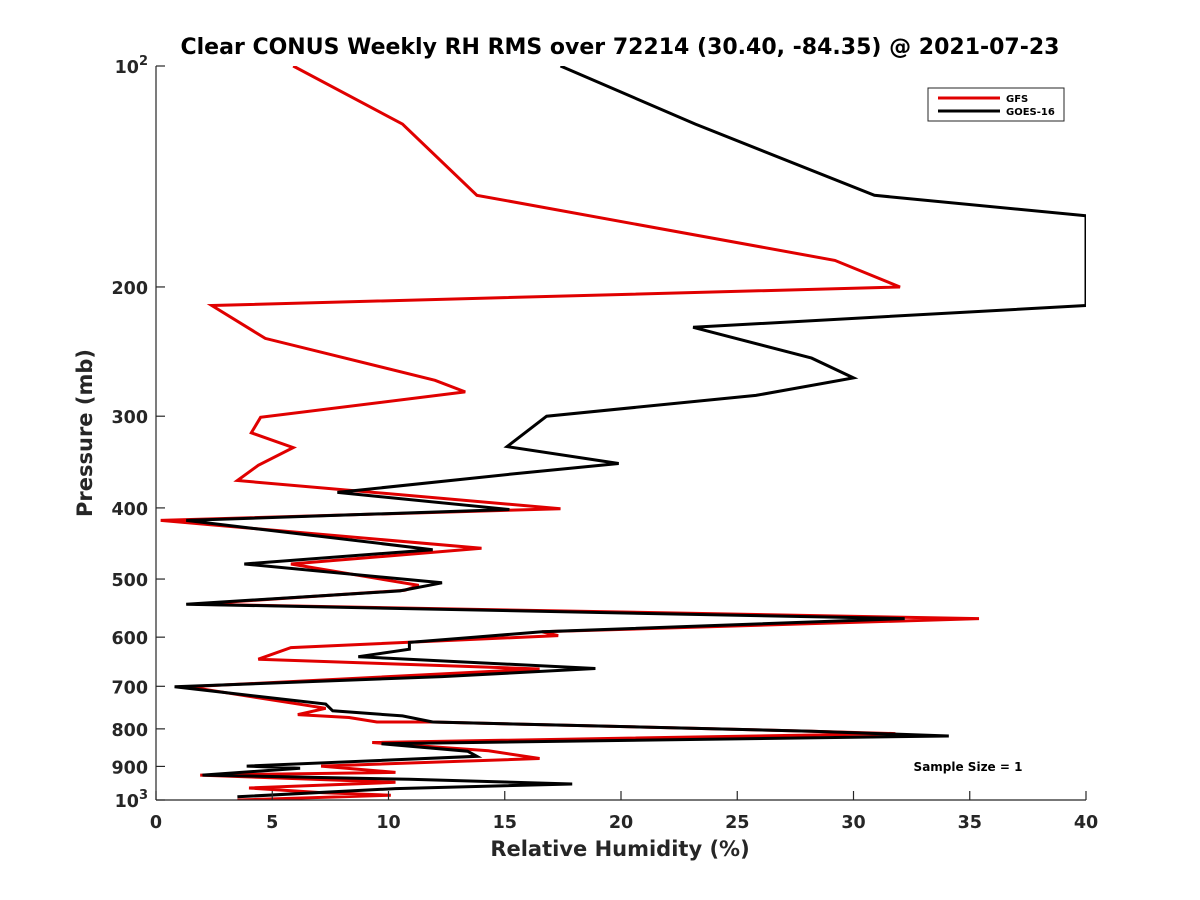  I want to click on x-tick-label: 15, so click(505, 823).